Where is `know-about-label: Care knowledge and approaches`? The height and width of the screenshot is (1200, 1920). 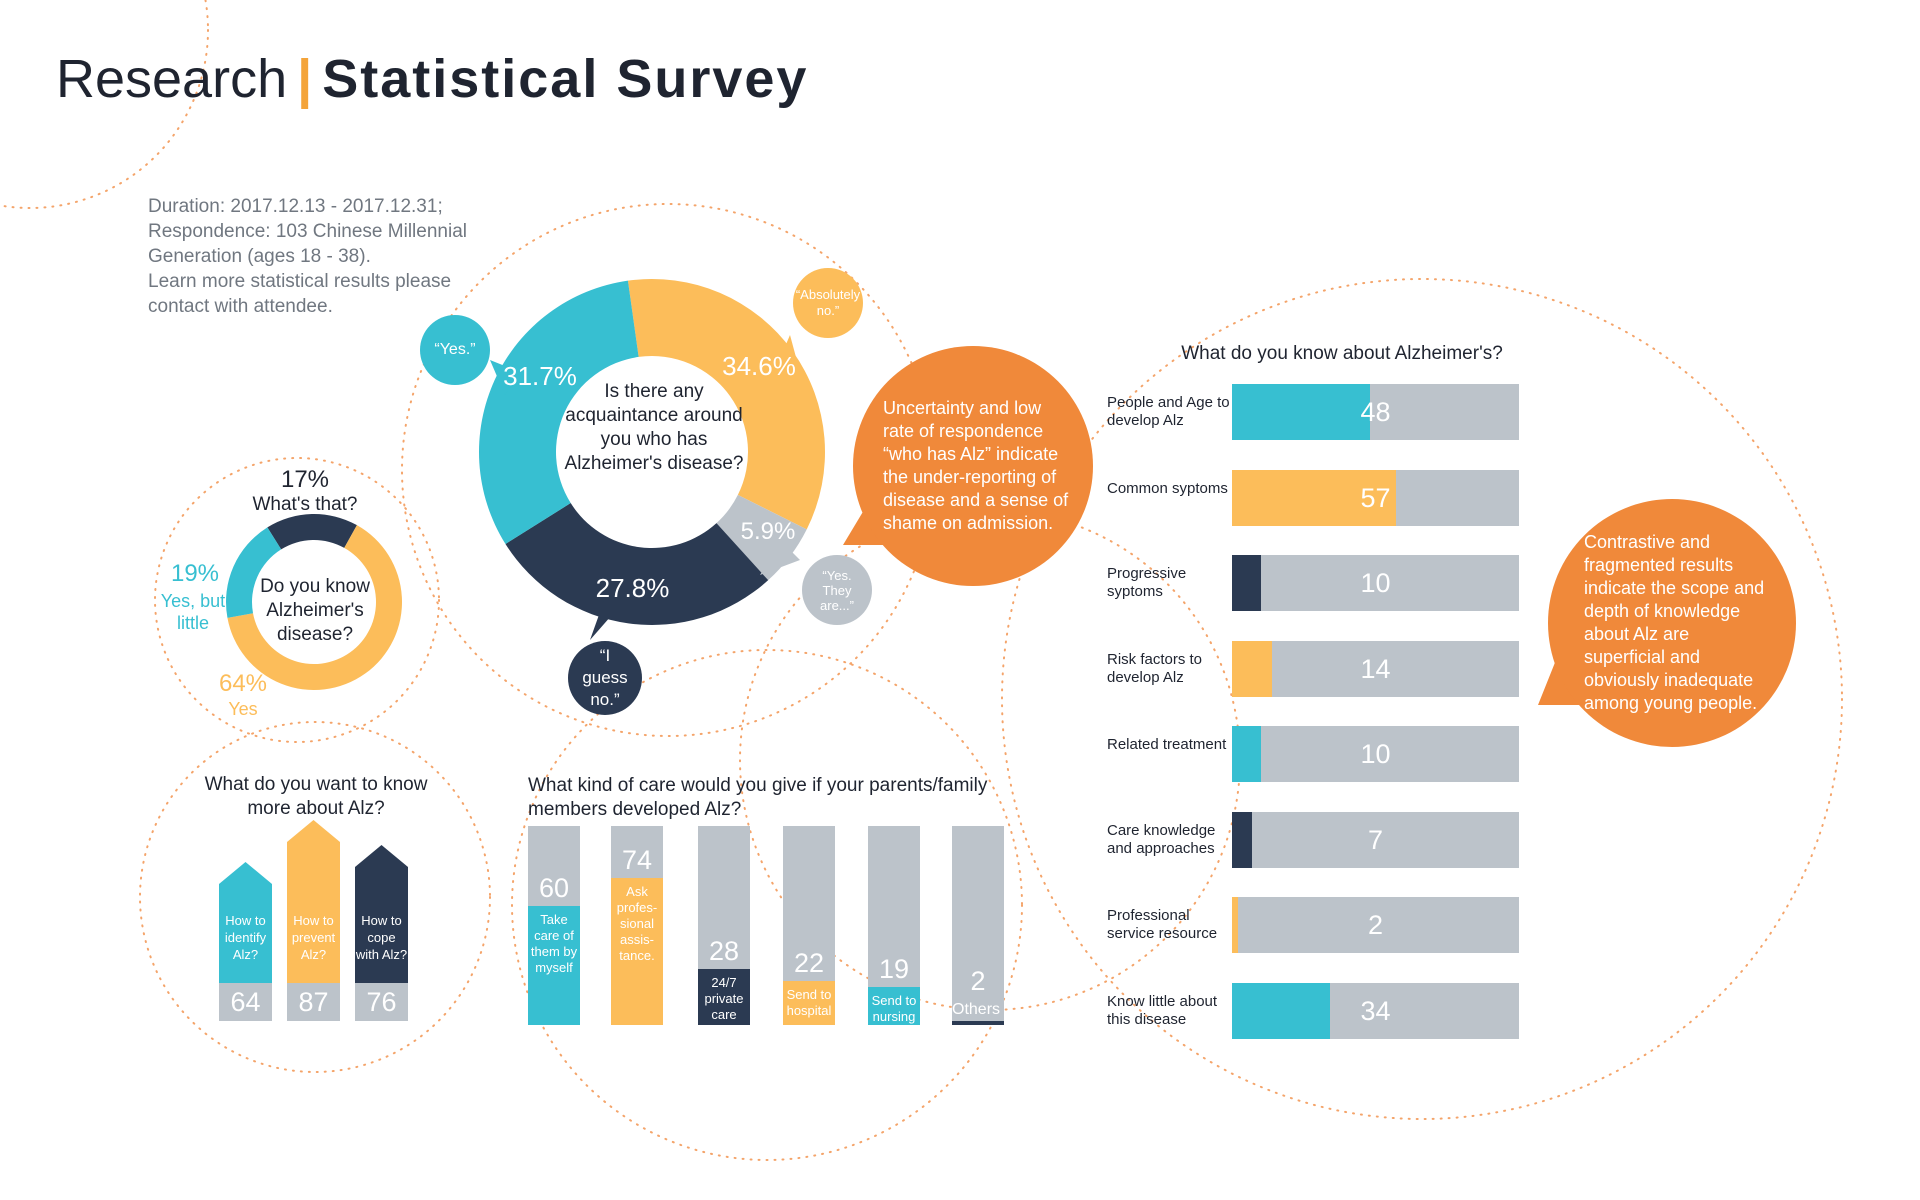 know-about-label: Care knowledge and approaches is located at coordinates (1161, 839).